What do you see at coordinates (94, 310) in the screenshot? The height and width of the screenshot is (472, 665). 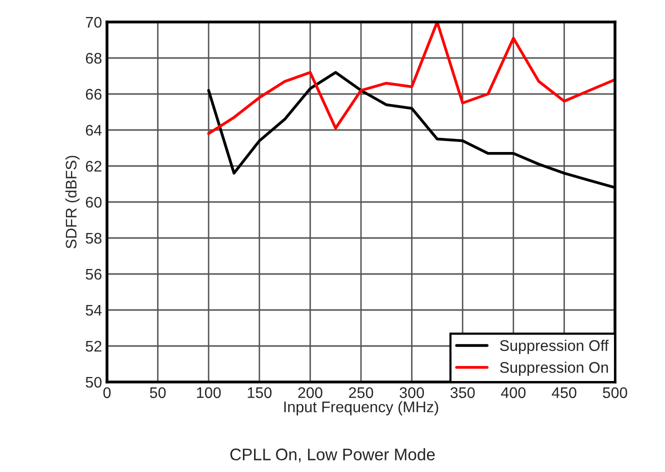 I see `y-tick-label: 54` at bounding box center [94, 310].